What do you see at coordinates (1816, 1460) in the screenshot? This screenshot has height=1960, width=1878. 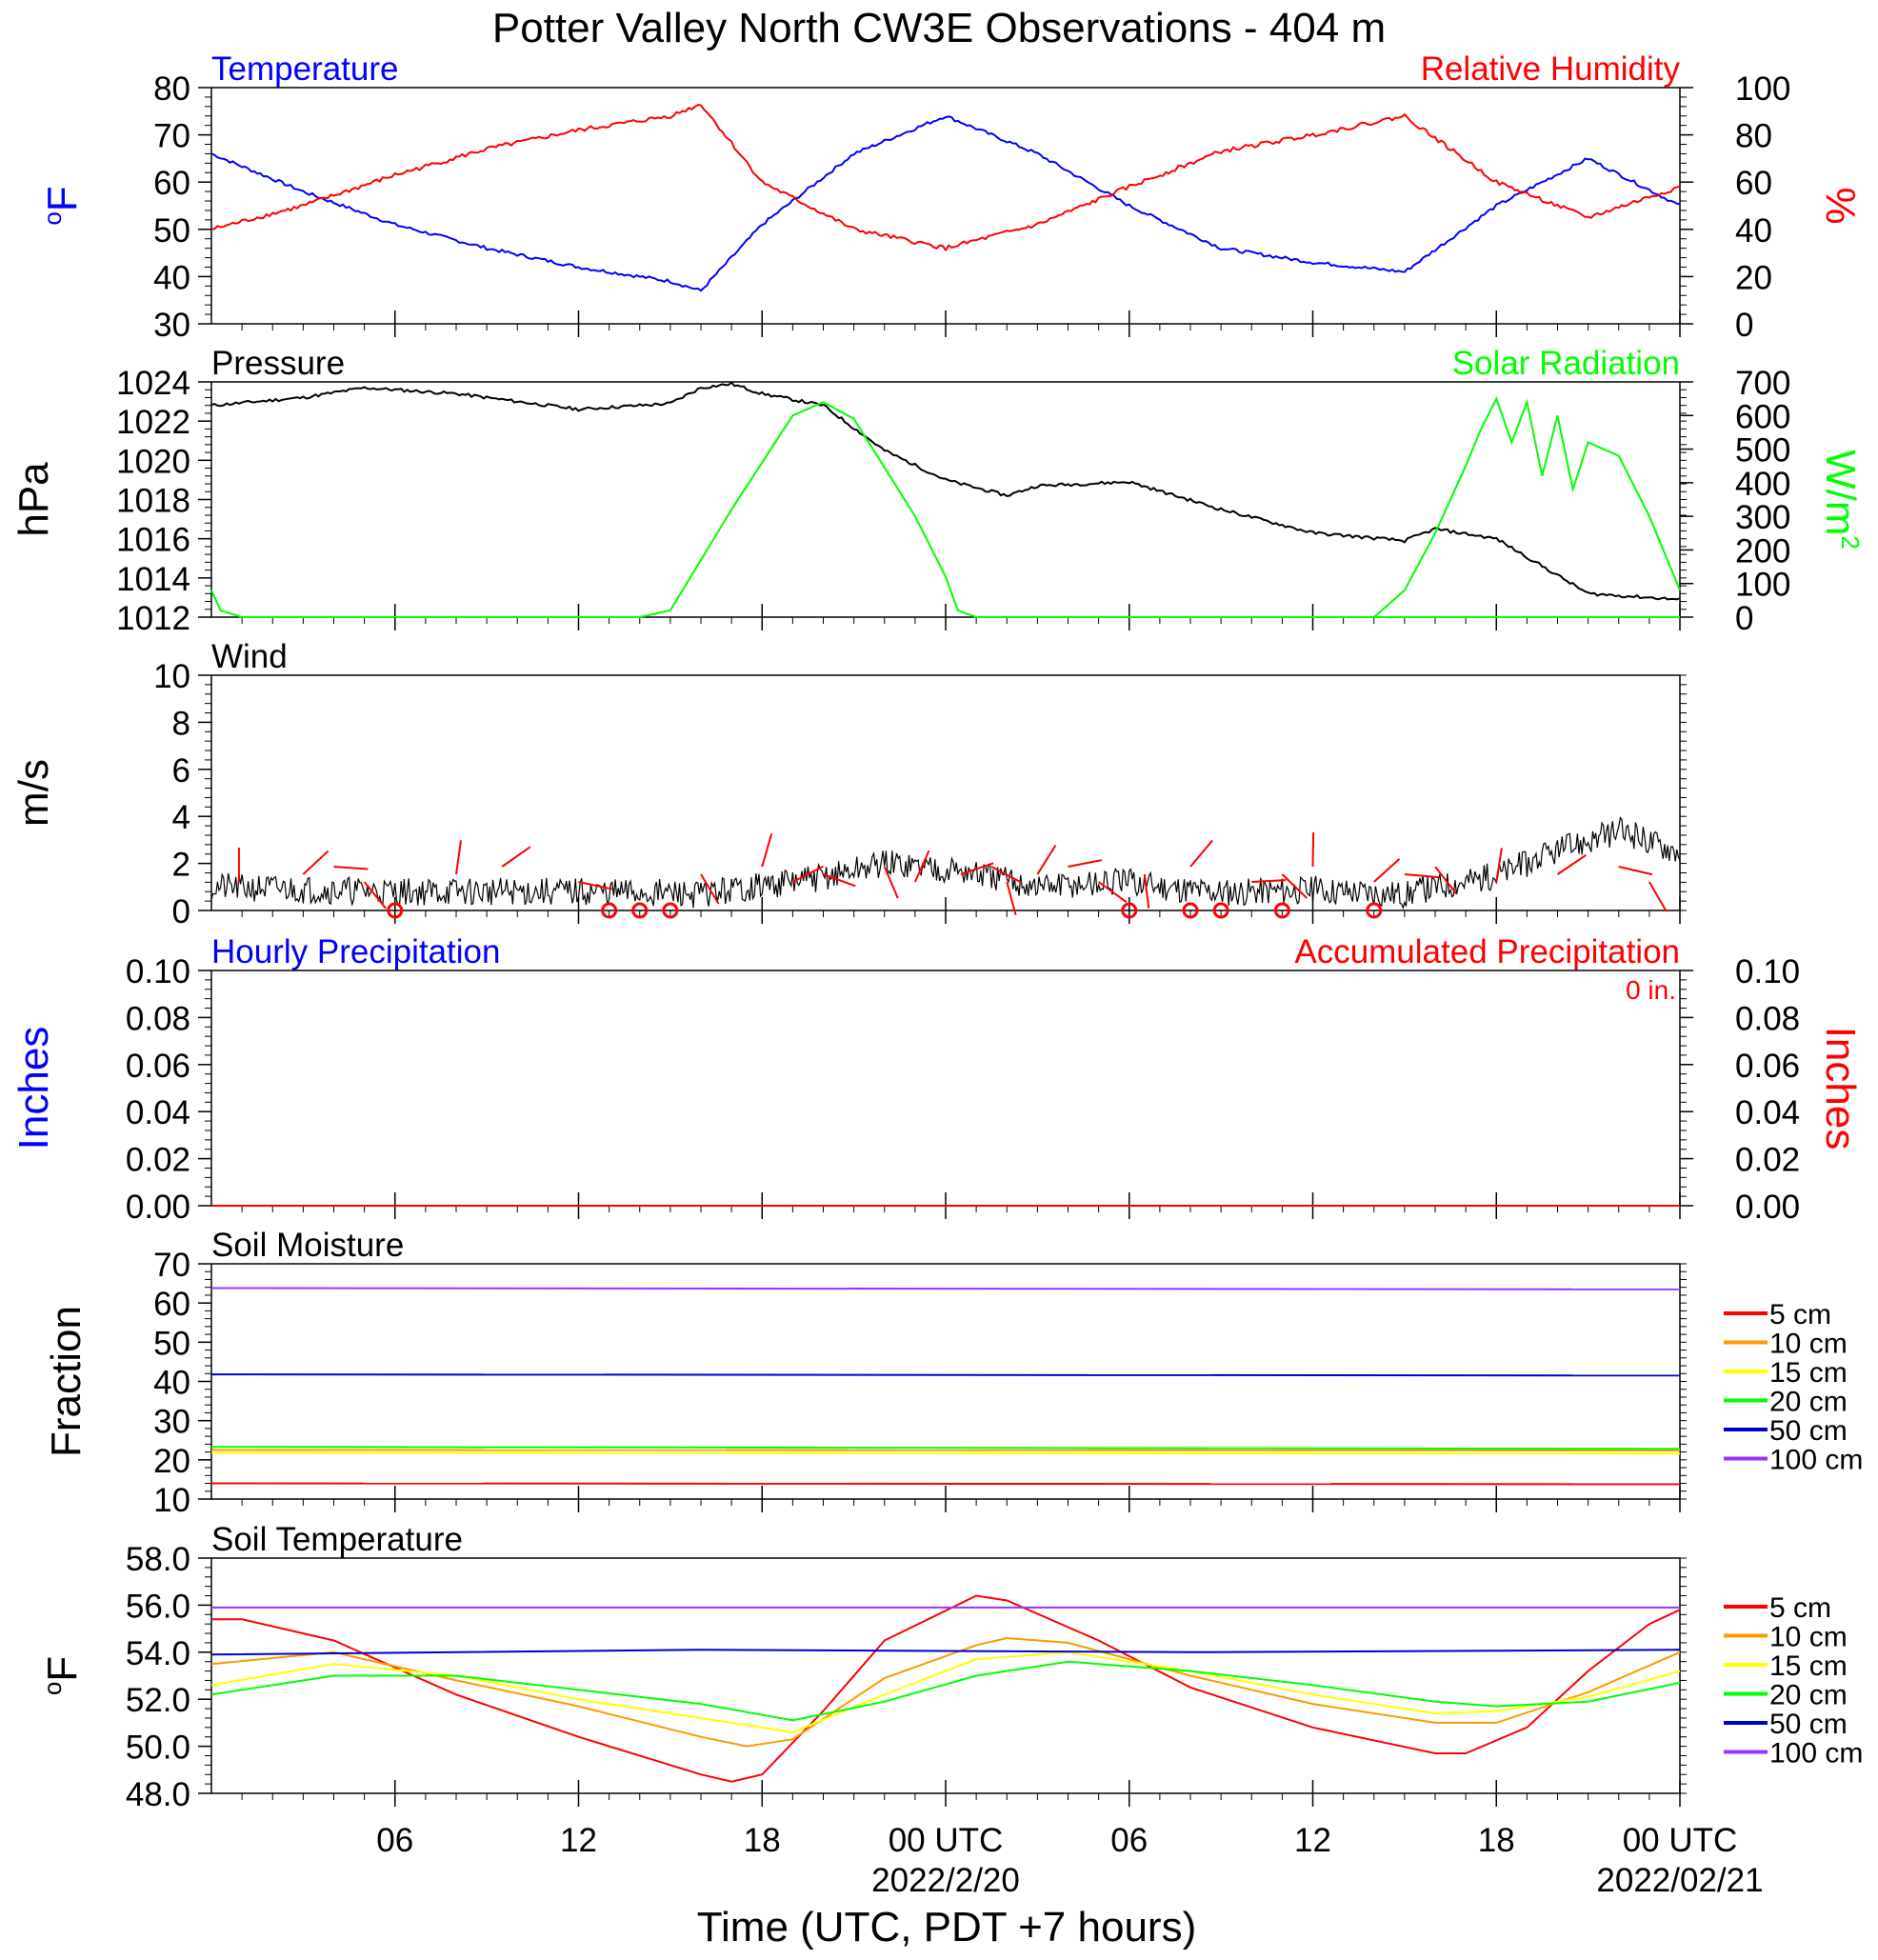 I see `legend-label: 100 cm` at bounding box center [1816, 1460].